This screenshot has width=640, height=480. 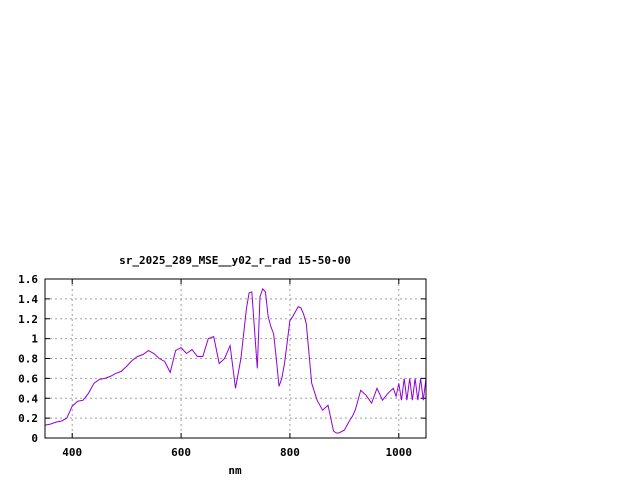 I want to click on y-tick-label: 0.4, so click(x=28, y=398).